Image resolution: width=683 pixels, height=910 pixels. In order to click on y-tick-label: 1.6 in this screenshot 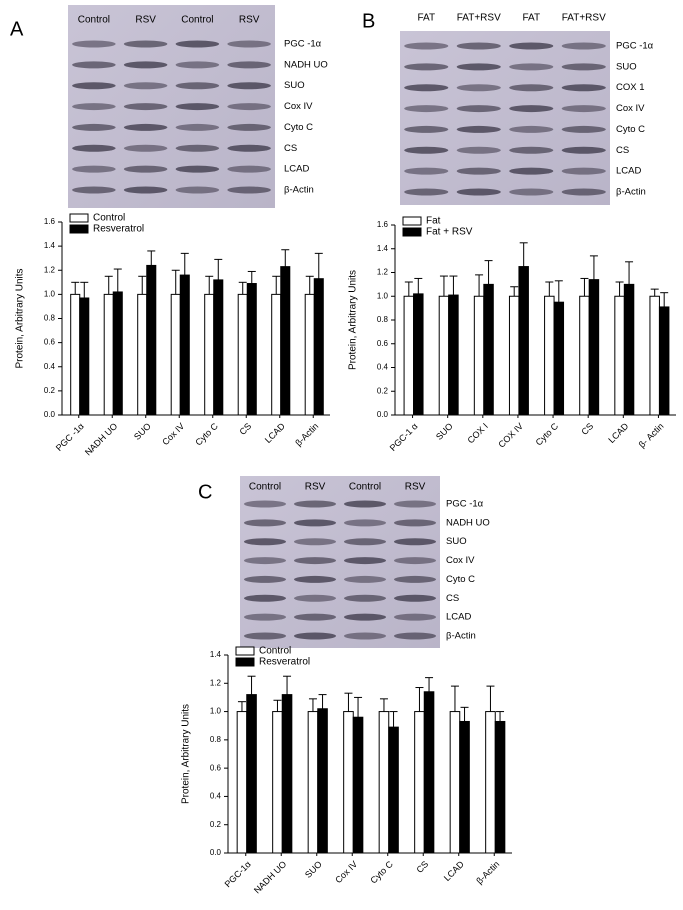, I will do `click(383, 224)`.